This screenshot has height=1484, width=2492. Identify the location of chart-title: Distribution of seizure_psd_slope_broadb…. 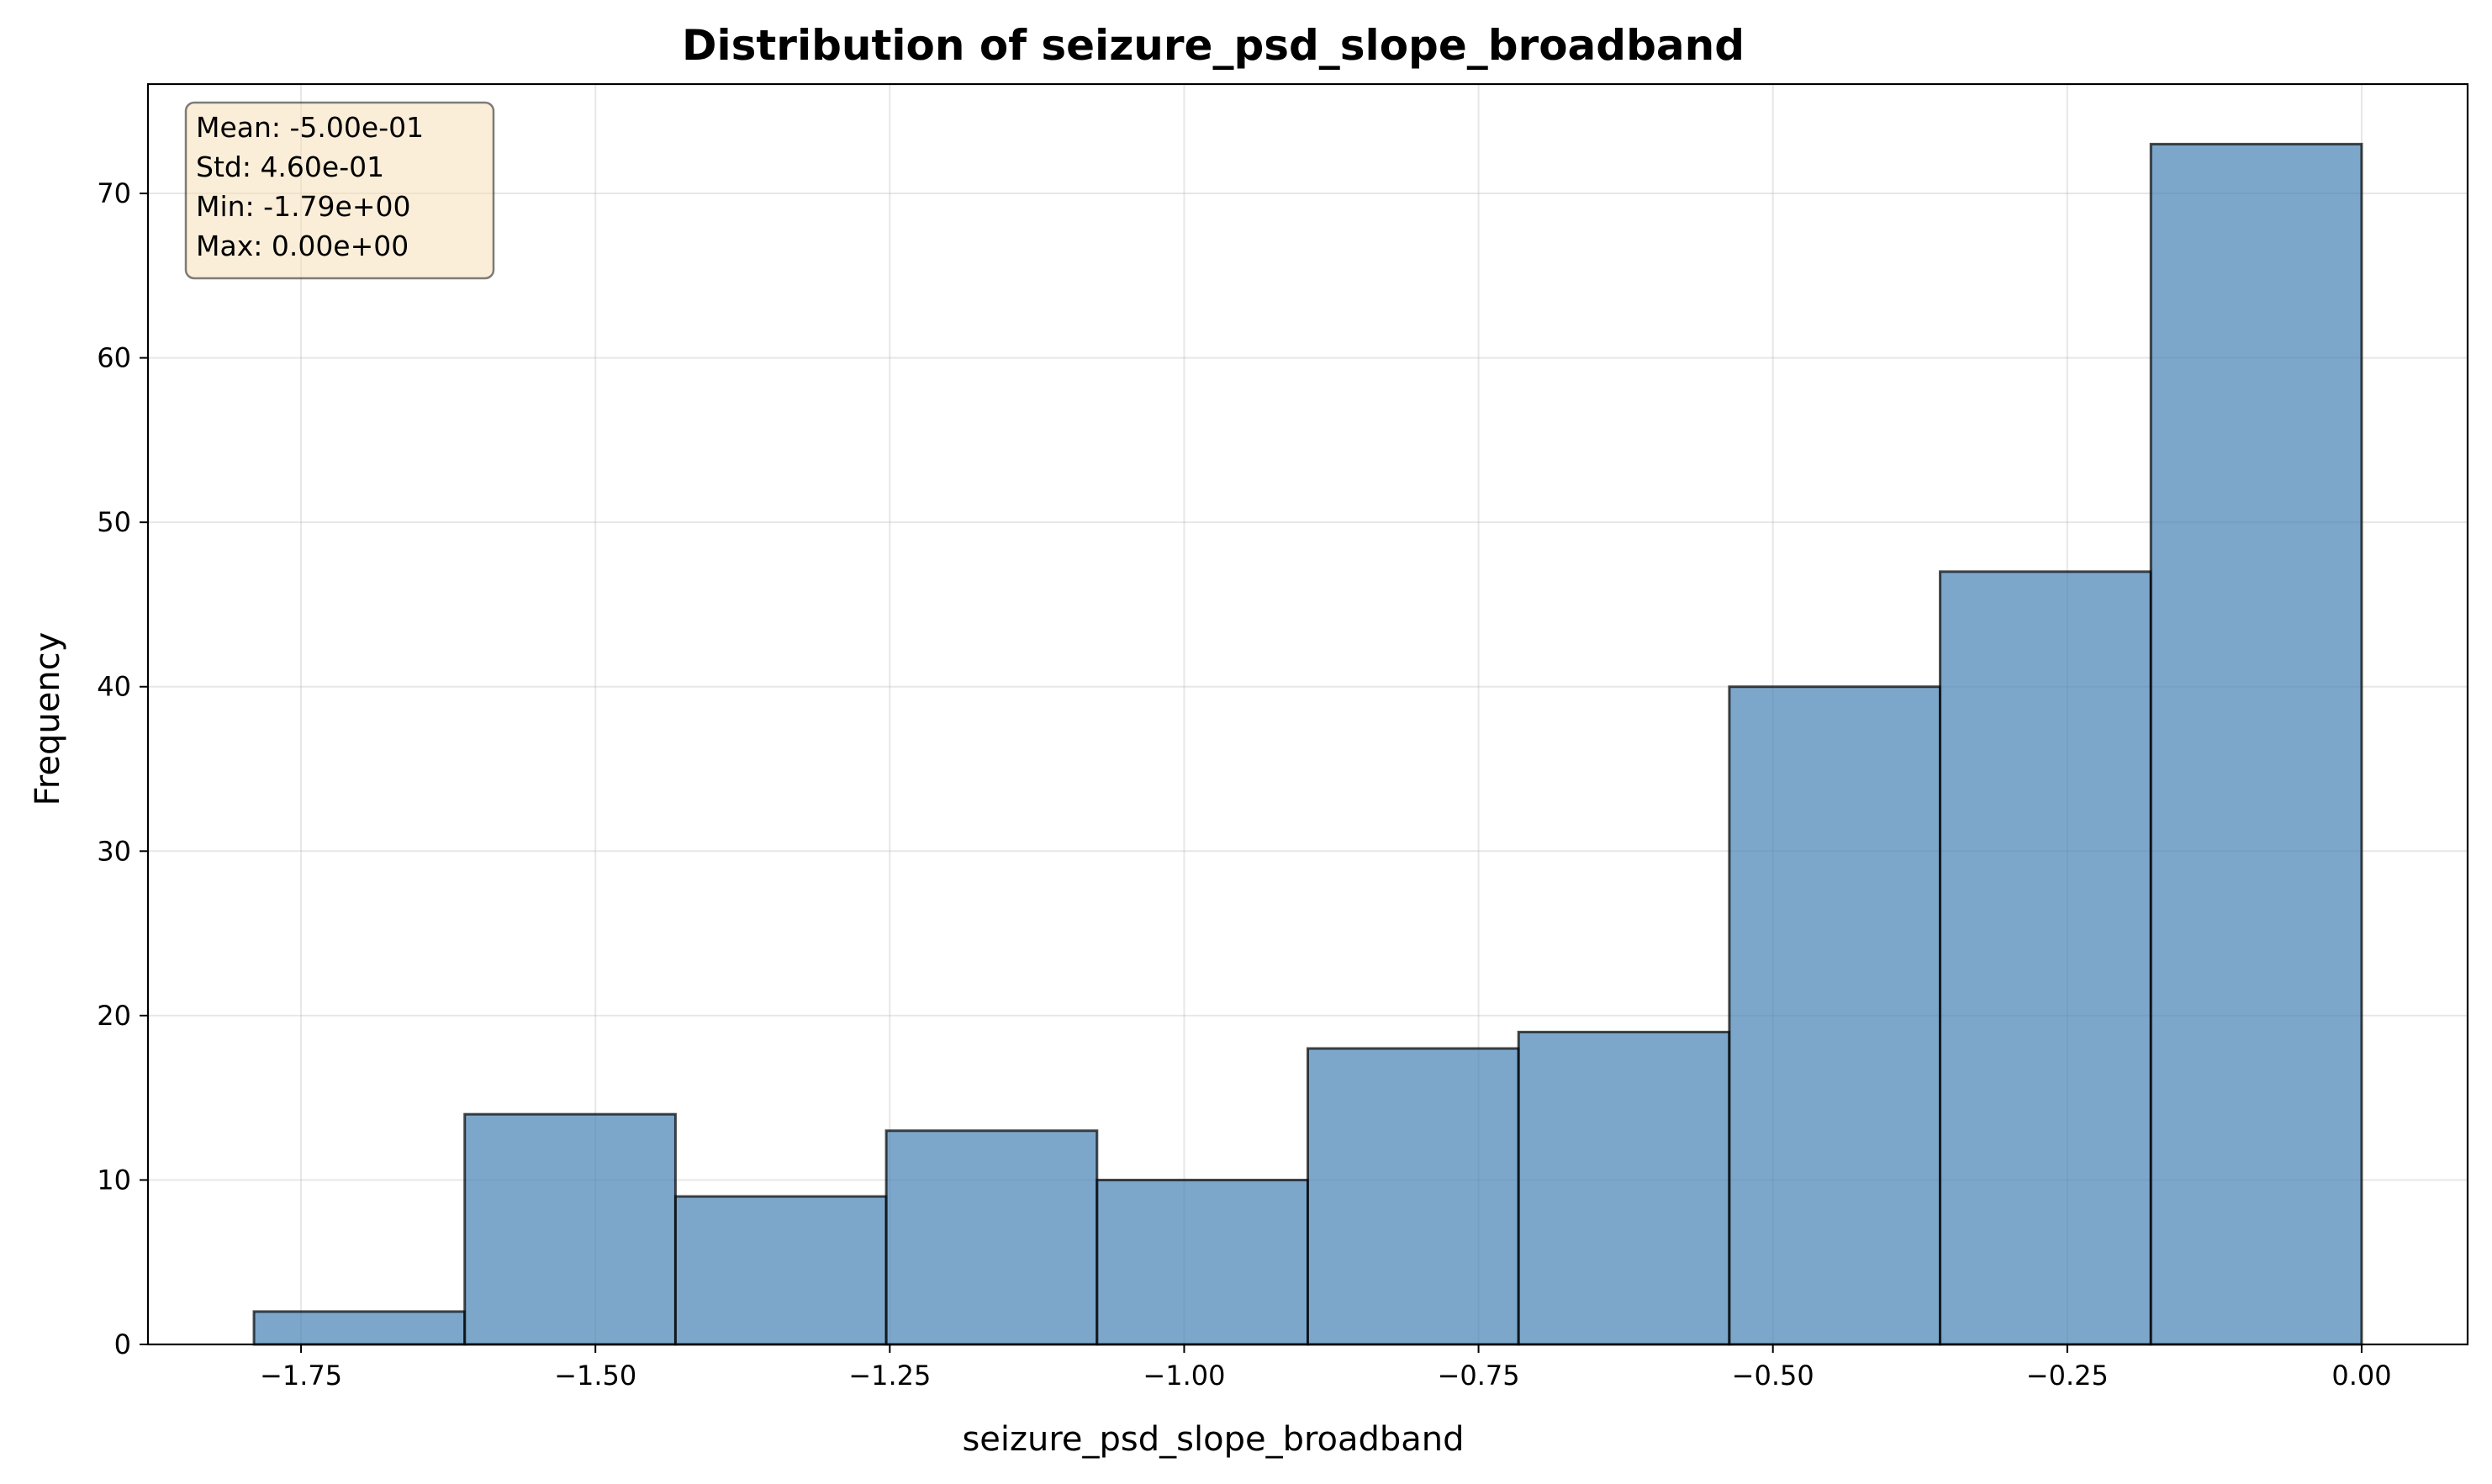
(1213, 45).